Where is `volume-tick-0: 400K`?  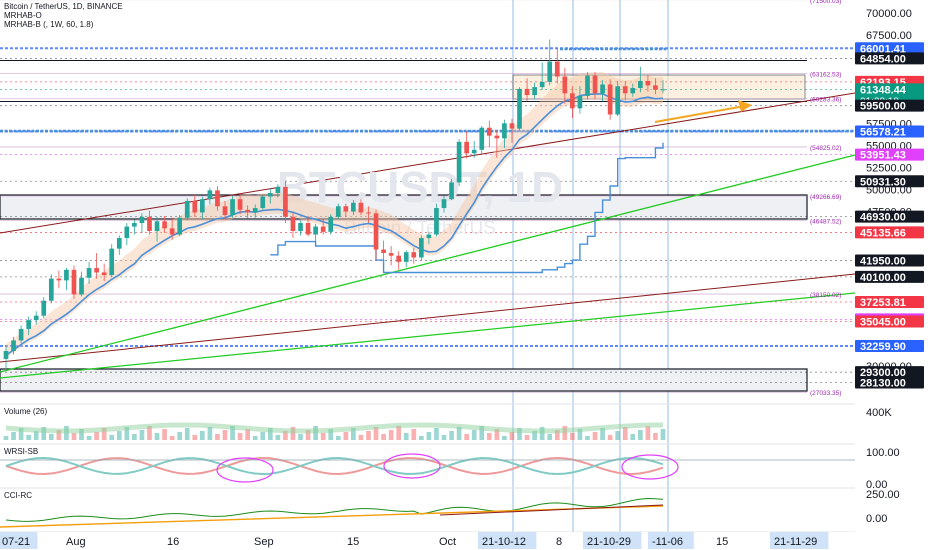
volume-tick-0: 400K is located at coordinates (879, 413).